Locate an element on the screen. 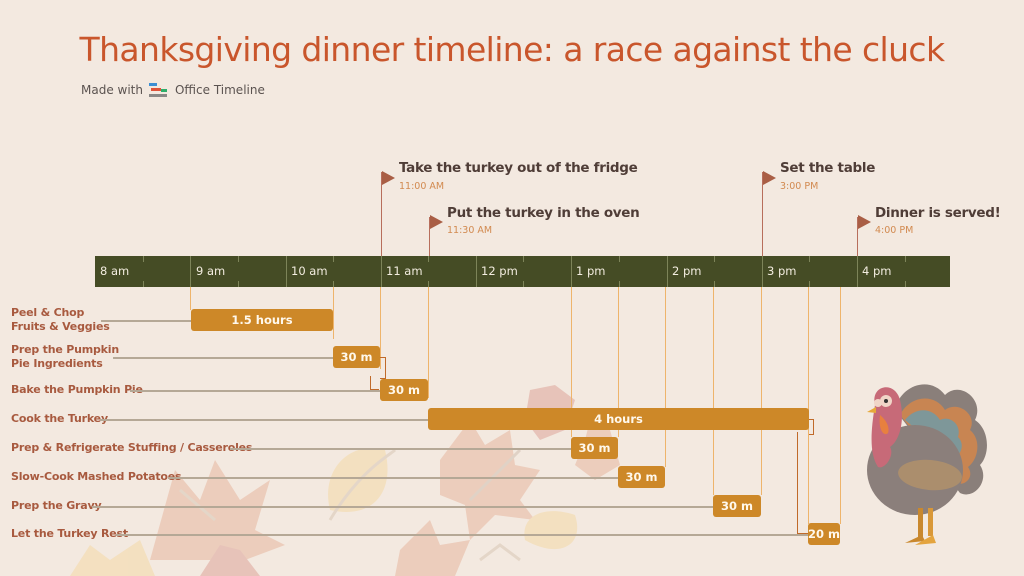 The height and width of the screenshot is (576, 1024). axis-label: 12 pm is located at coordinates (499, 271).